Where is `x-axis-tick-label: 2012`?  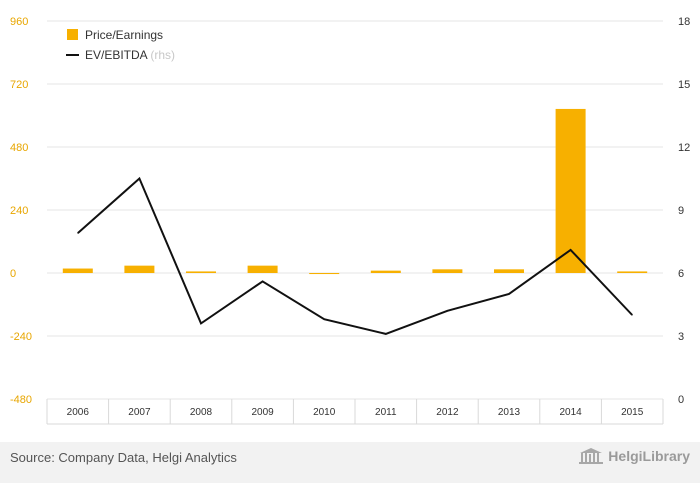 x-axis-tick-label: 2012 is located at coordinates (447, 412).